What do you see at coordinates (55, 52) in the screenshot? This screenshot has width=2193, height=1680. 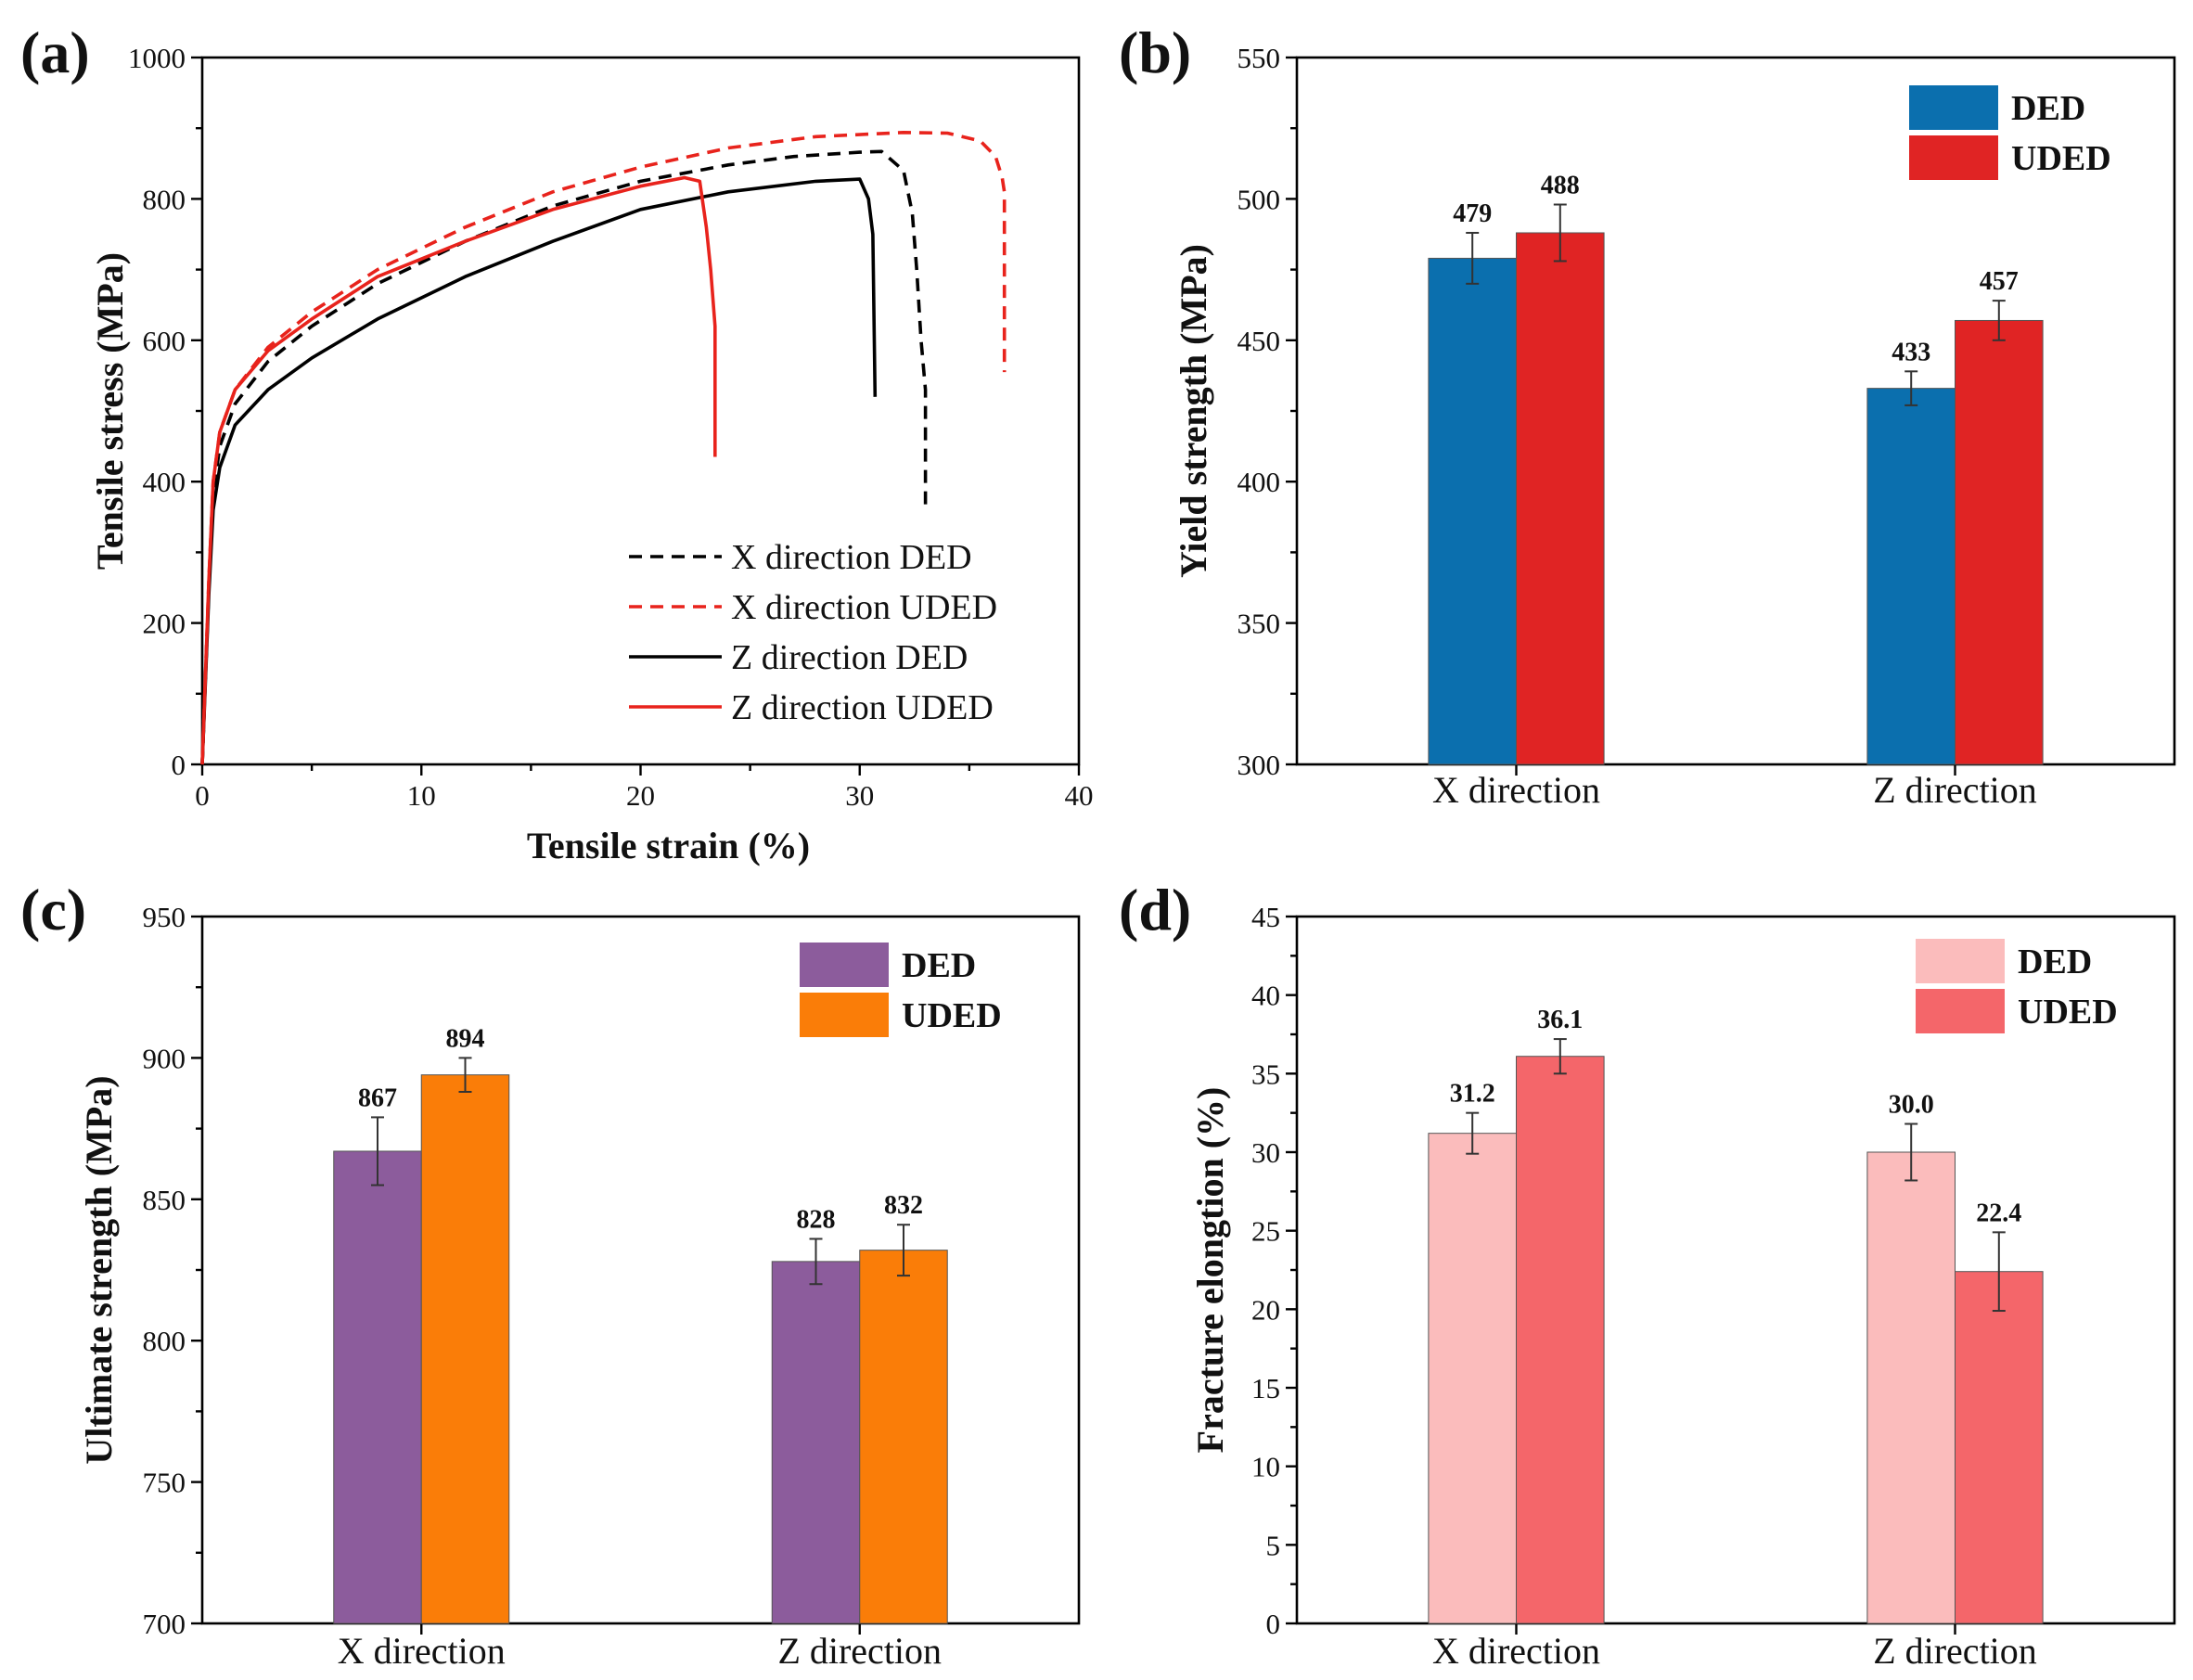 I see `panel-label-a: (a)` at bounding box center [55, 52].